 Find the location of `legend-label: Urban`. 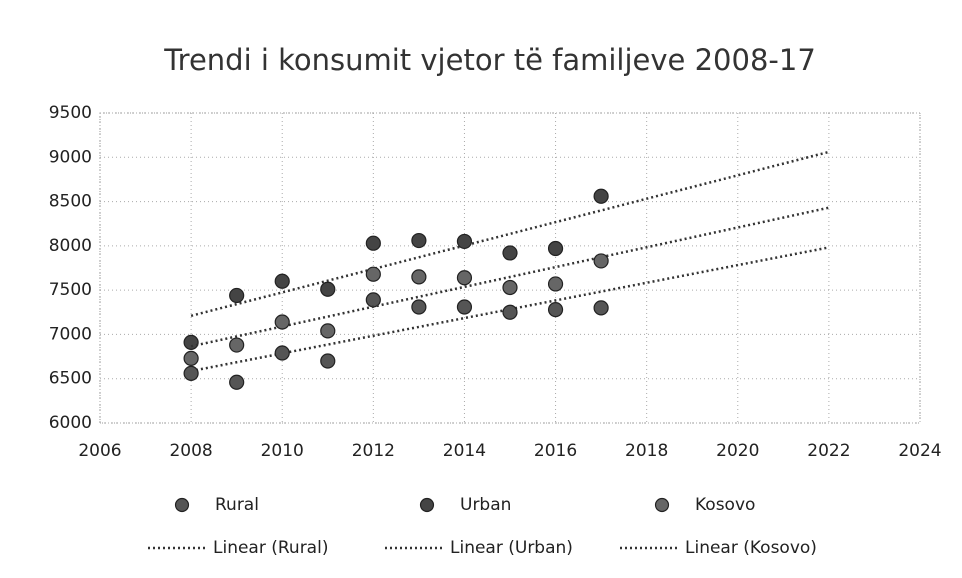

legend-label: Urban is located at coordinates (485, 505).